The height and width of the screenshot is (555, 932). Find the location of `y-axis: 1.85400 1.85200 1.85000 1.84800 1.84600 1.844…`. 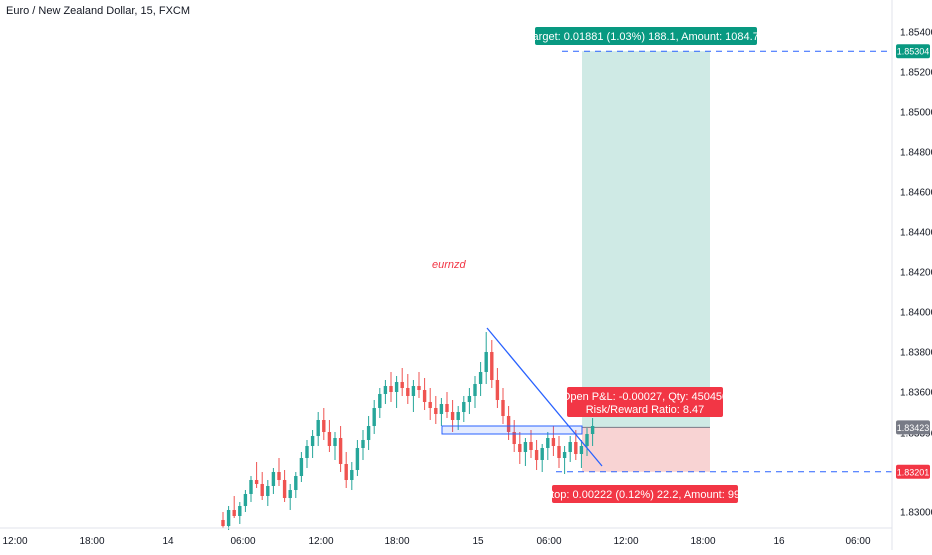

y-axis: 1.85400 1.85200 1.85000 1.84800 1.84600 1.844… is located at coordinates (911, 275).